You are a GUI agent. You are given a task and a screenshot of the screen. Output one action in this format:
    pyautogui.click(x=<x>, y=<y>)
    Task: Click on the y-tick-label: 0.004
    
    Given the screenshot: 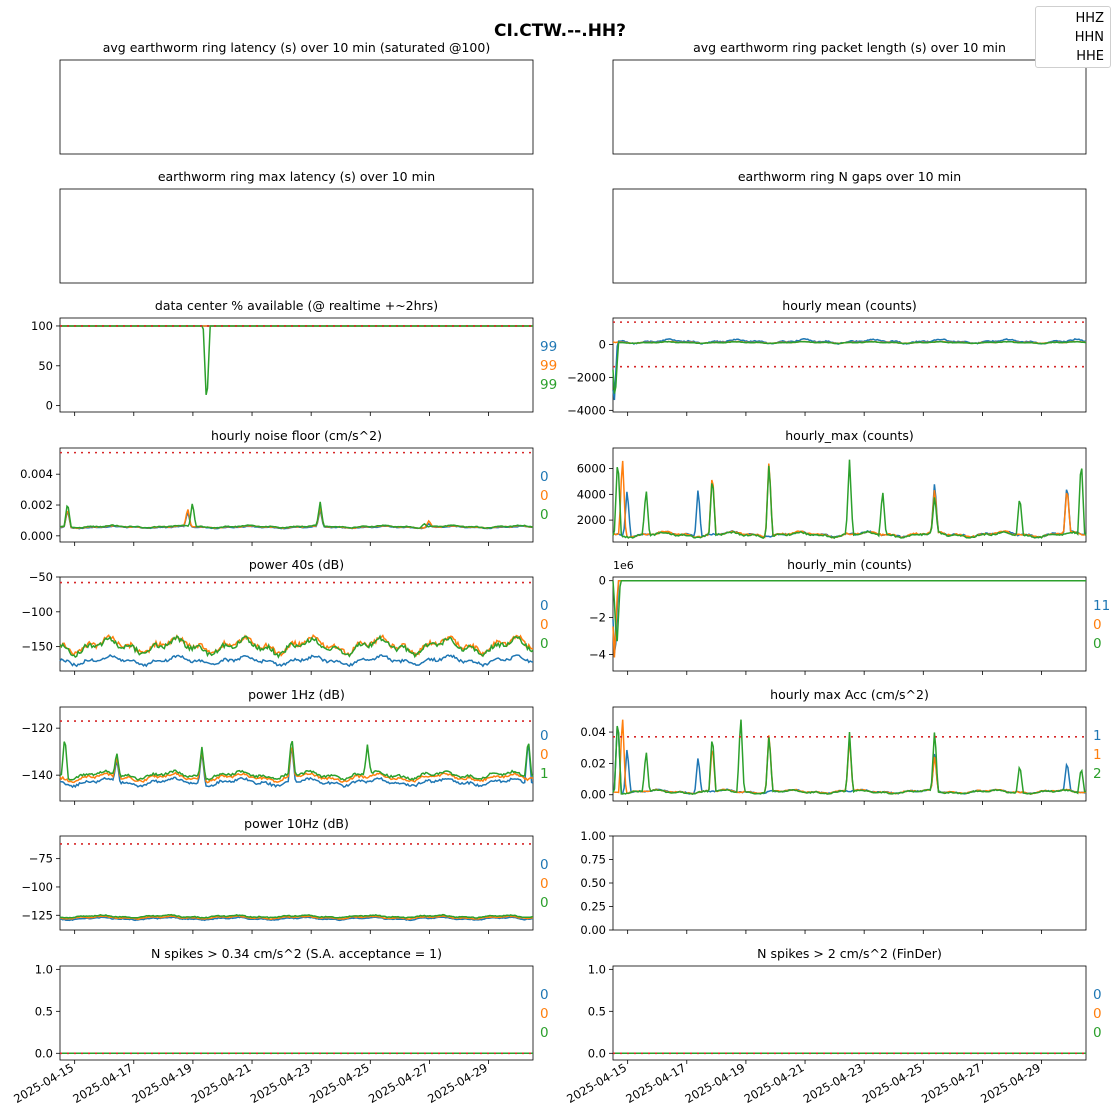 What is the action you would take?
    pyautogui.click(x=36, y=474)
    